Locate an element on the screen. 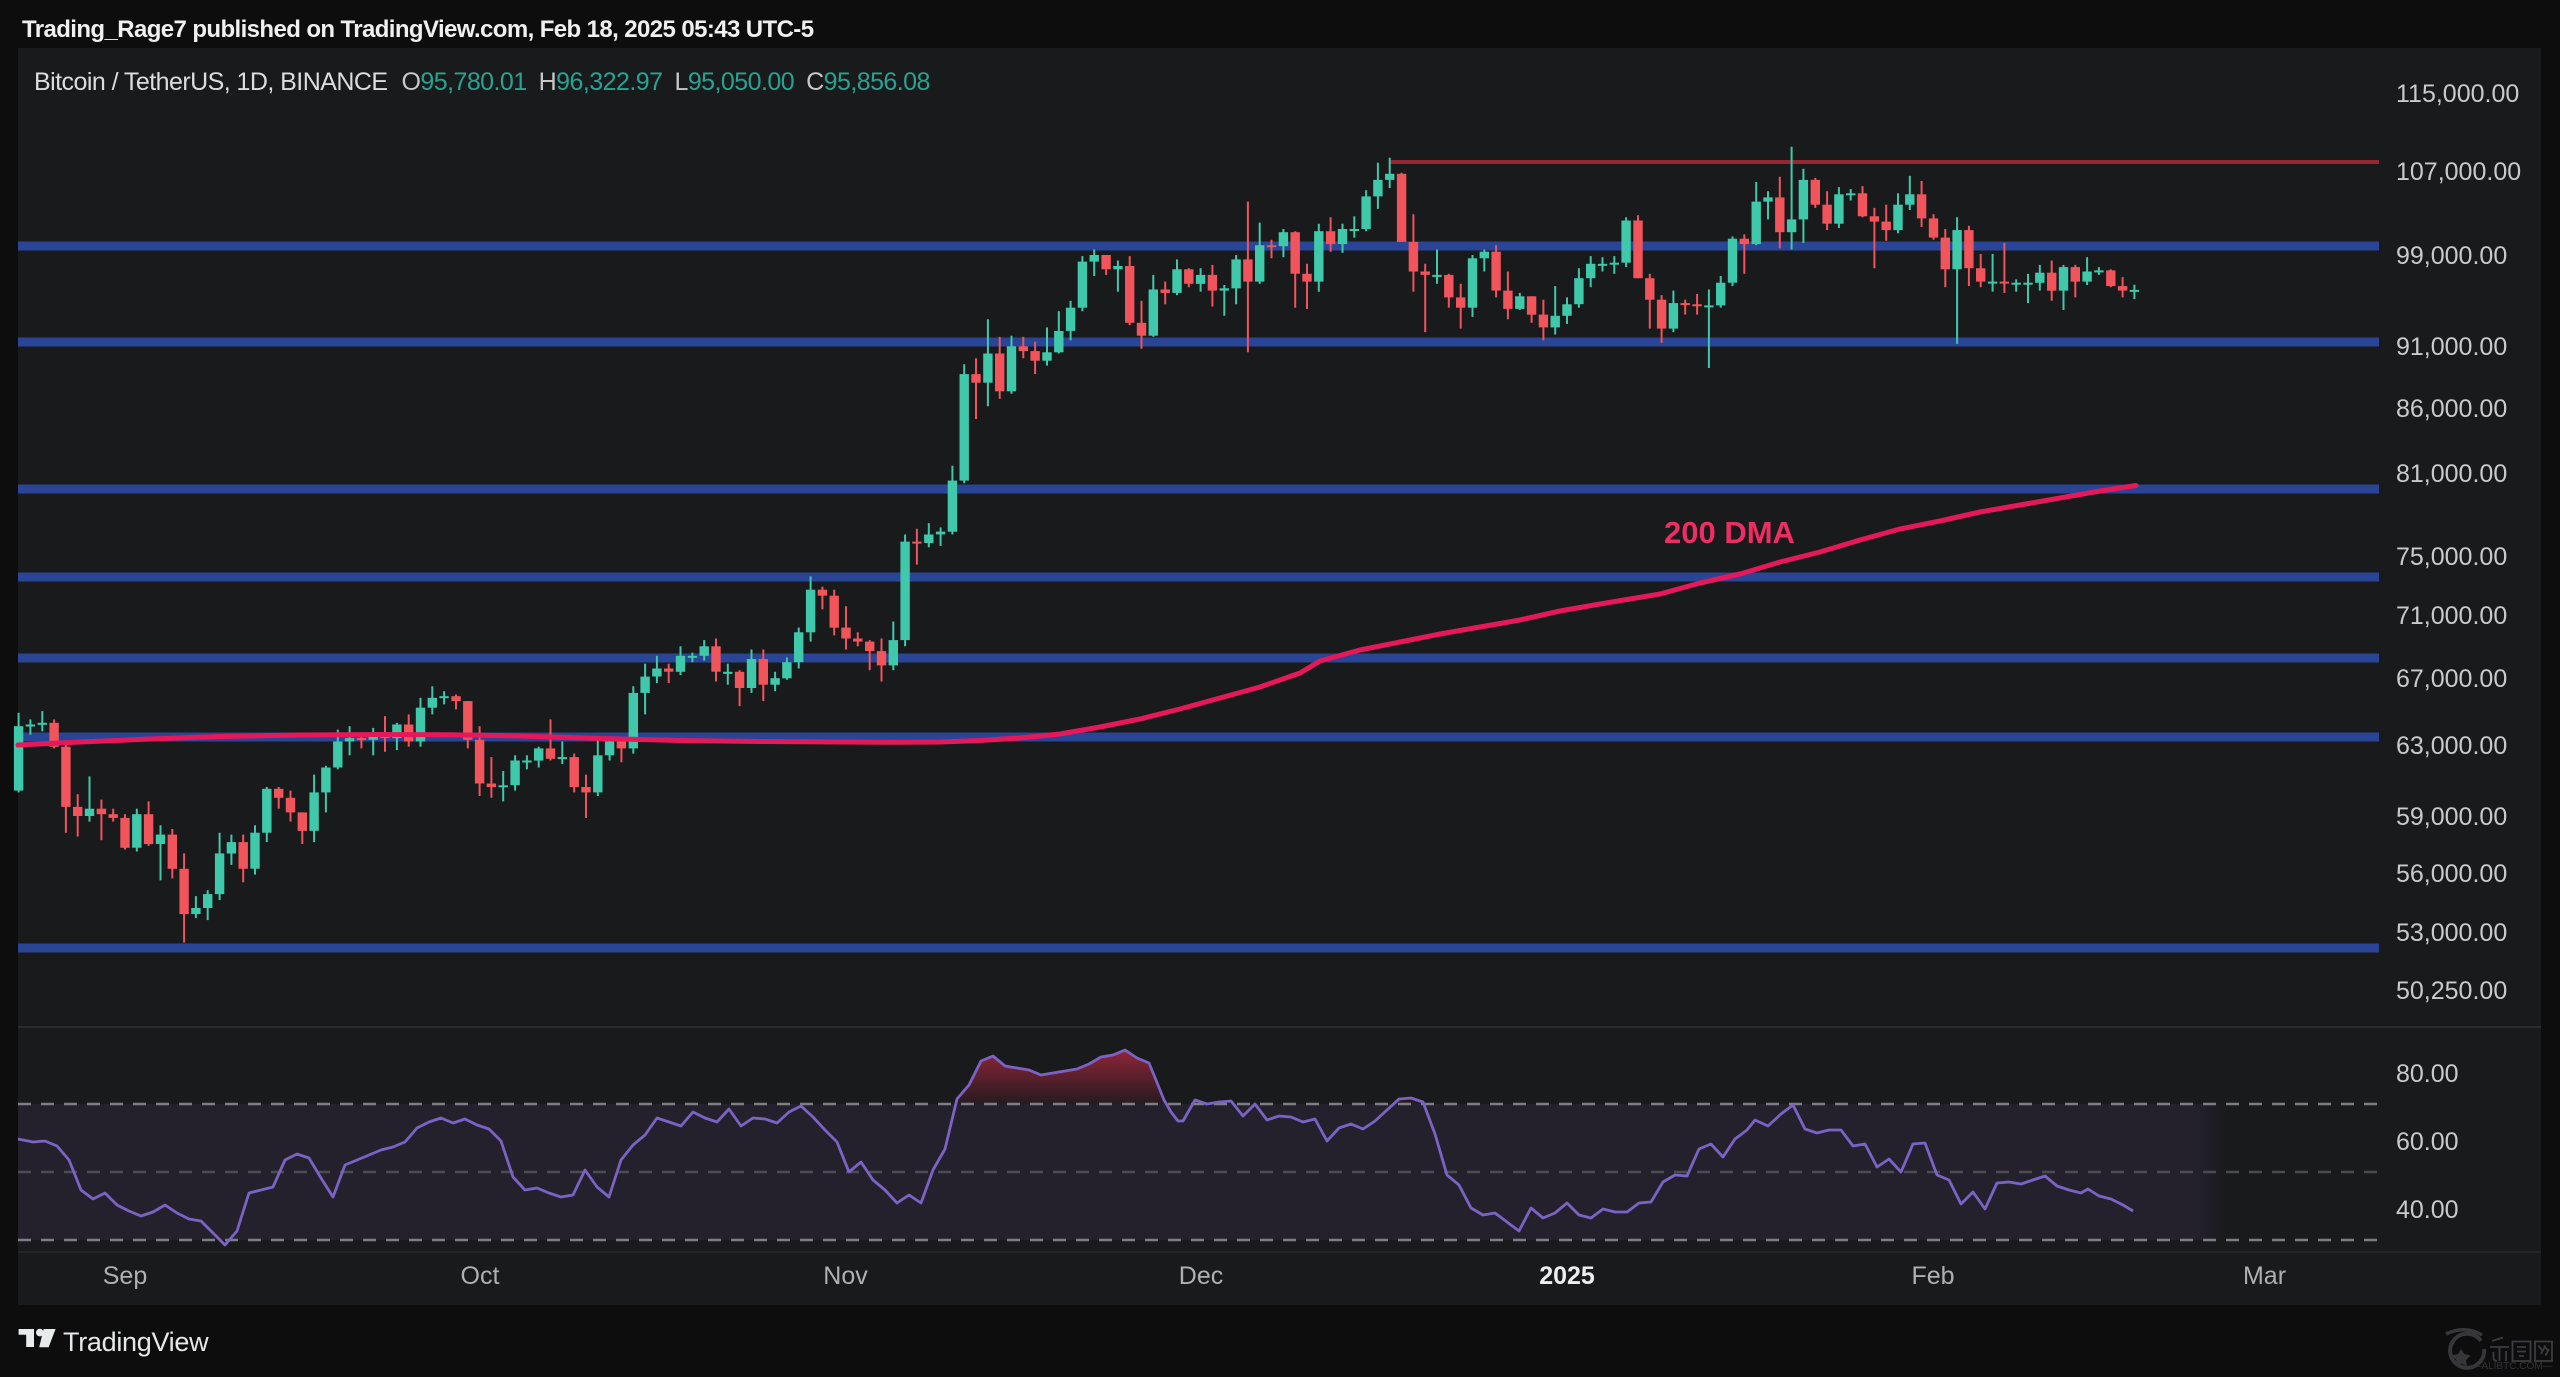  svg-text: 40.00 is located at coordinates (2427, 1210).